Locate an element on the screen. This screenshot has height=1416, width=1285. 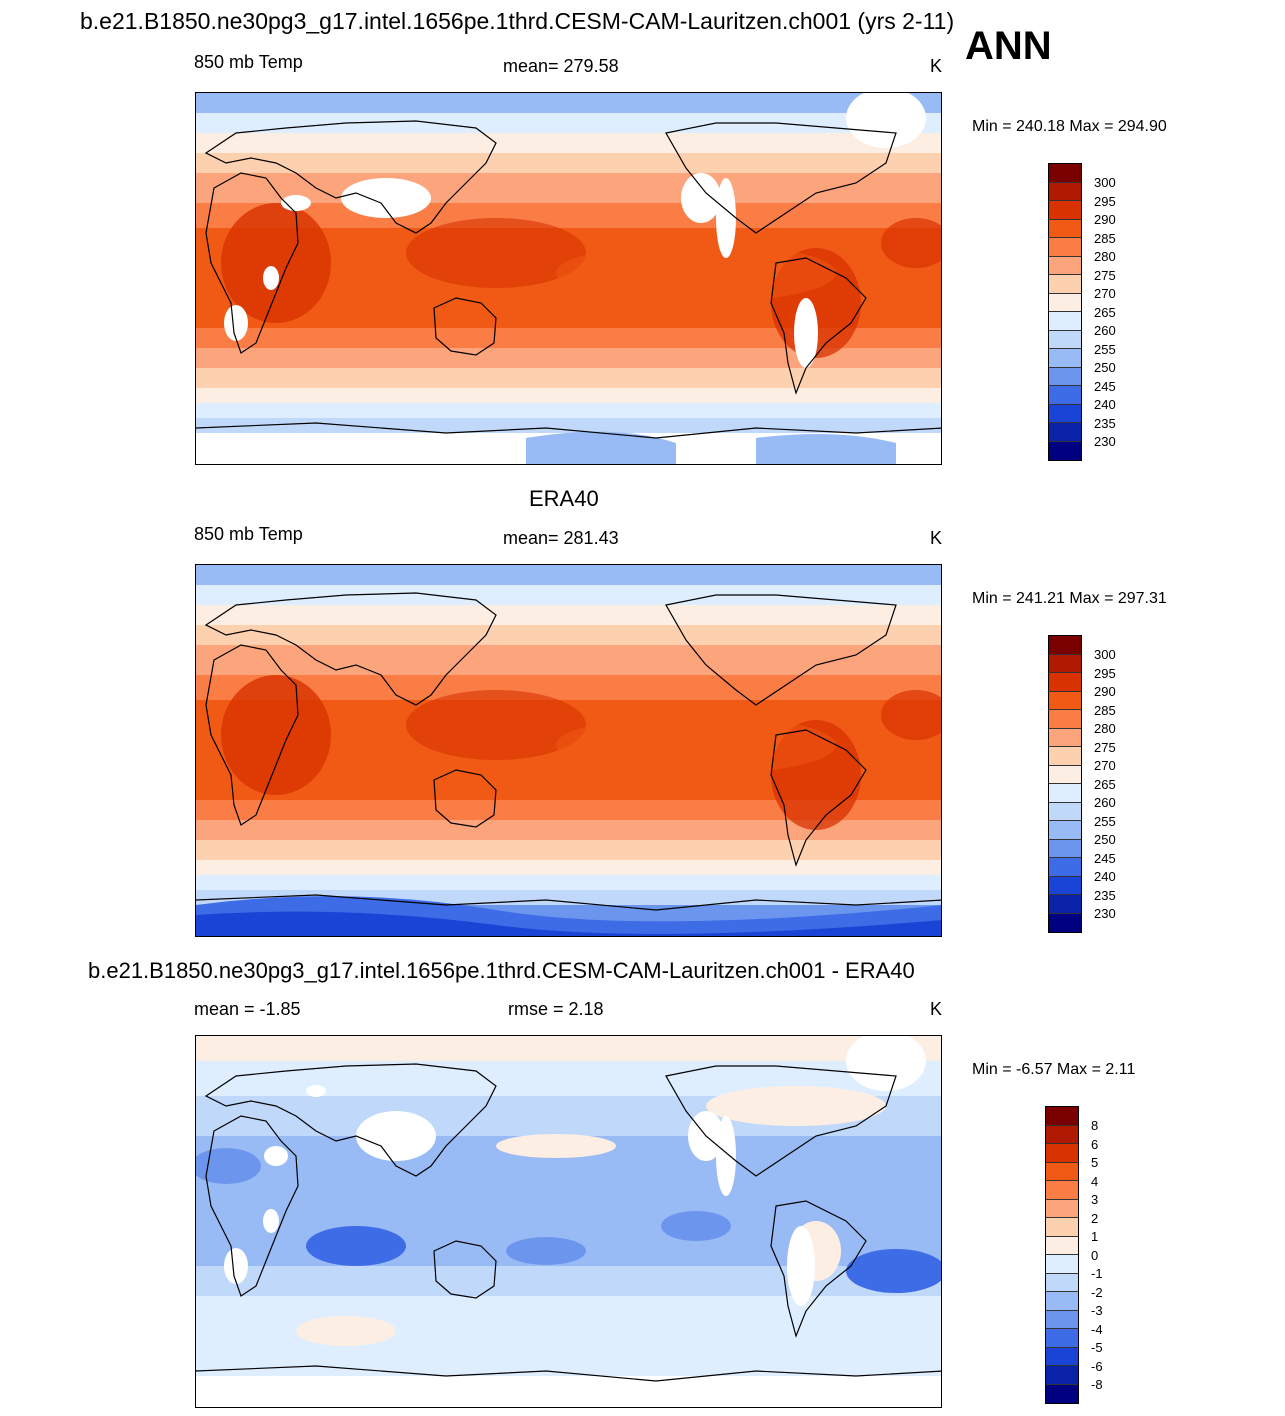
panel3-mean-label: mean = -1.85 is located at coordinates (247, 1009).